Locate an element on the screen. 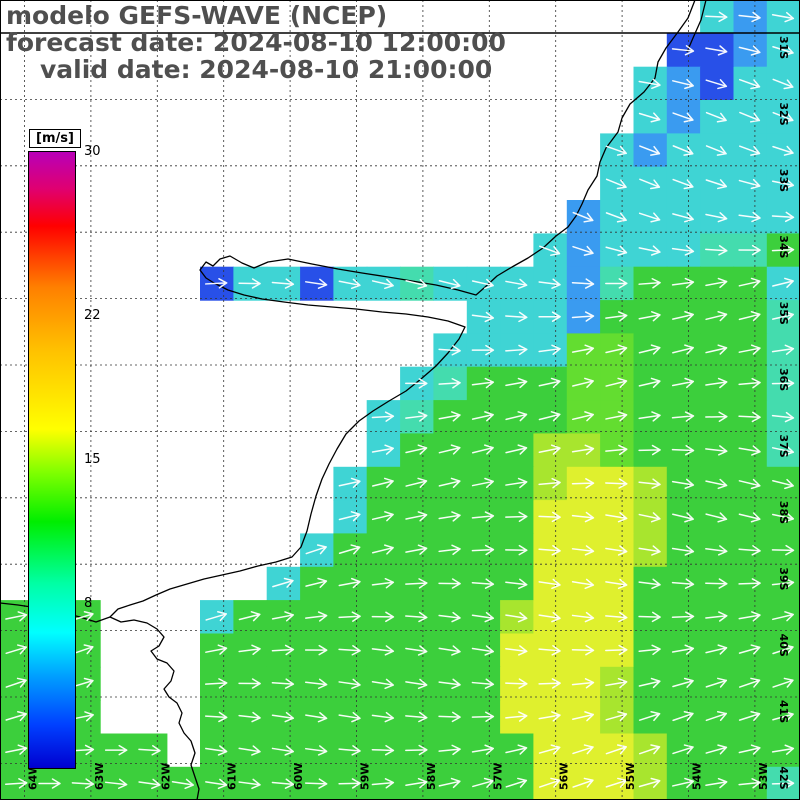 This screenshot has height=800, width=800. lon-label: 55W is located at coordinates (630, 776).